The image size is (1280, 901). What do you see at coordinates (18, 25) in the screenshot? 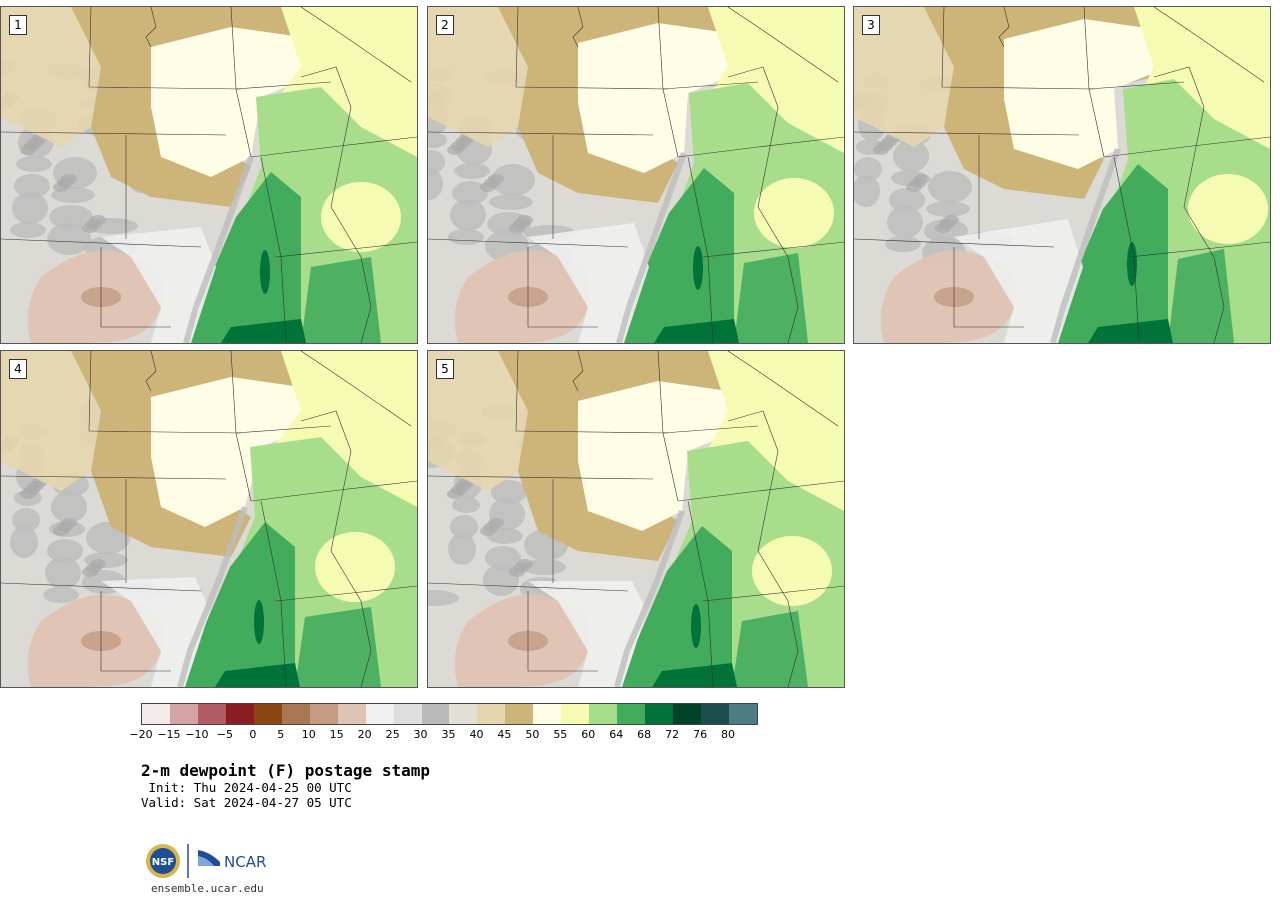
I see `member-label: 1` at bounding box center [18, 25].